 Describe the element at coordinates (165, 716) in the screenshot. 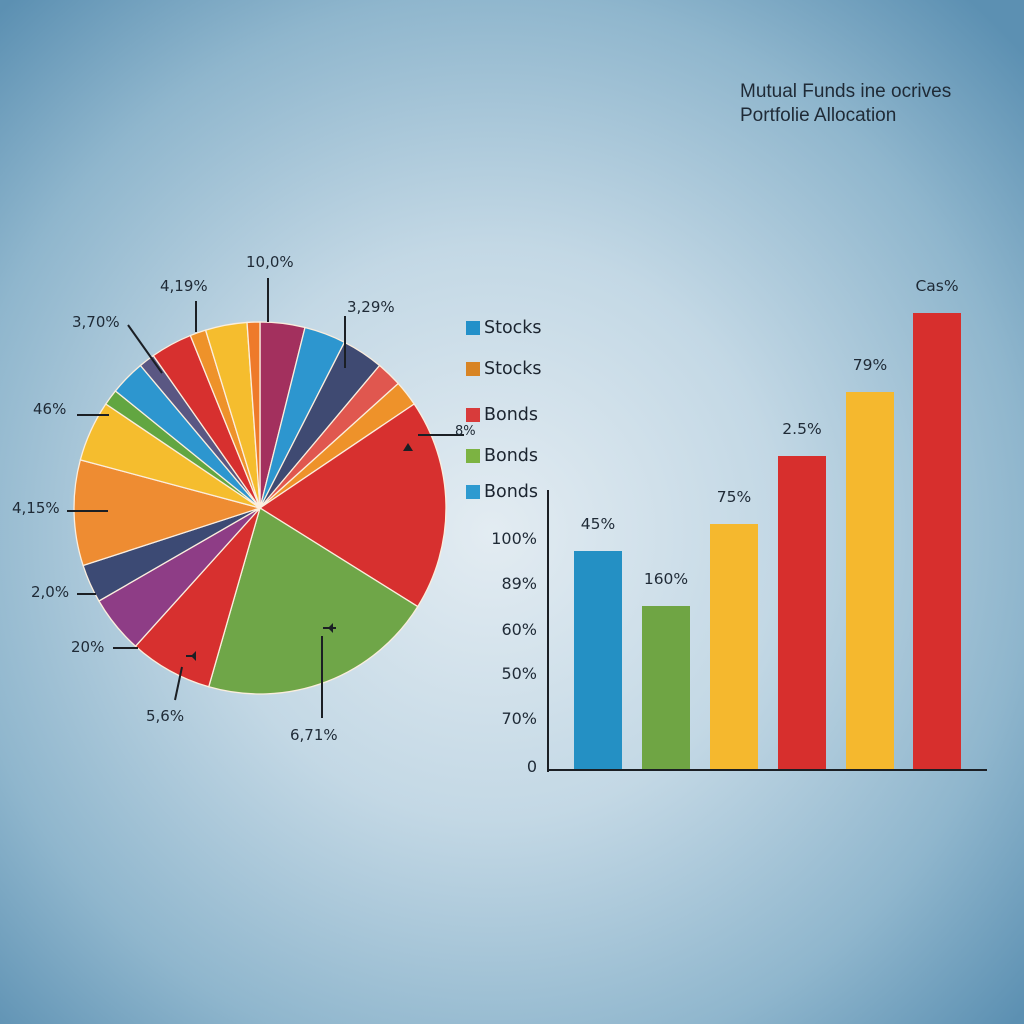

I see `pie-label: 5,6%` at that location.